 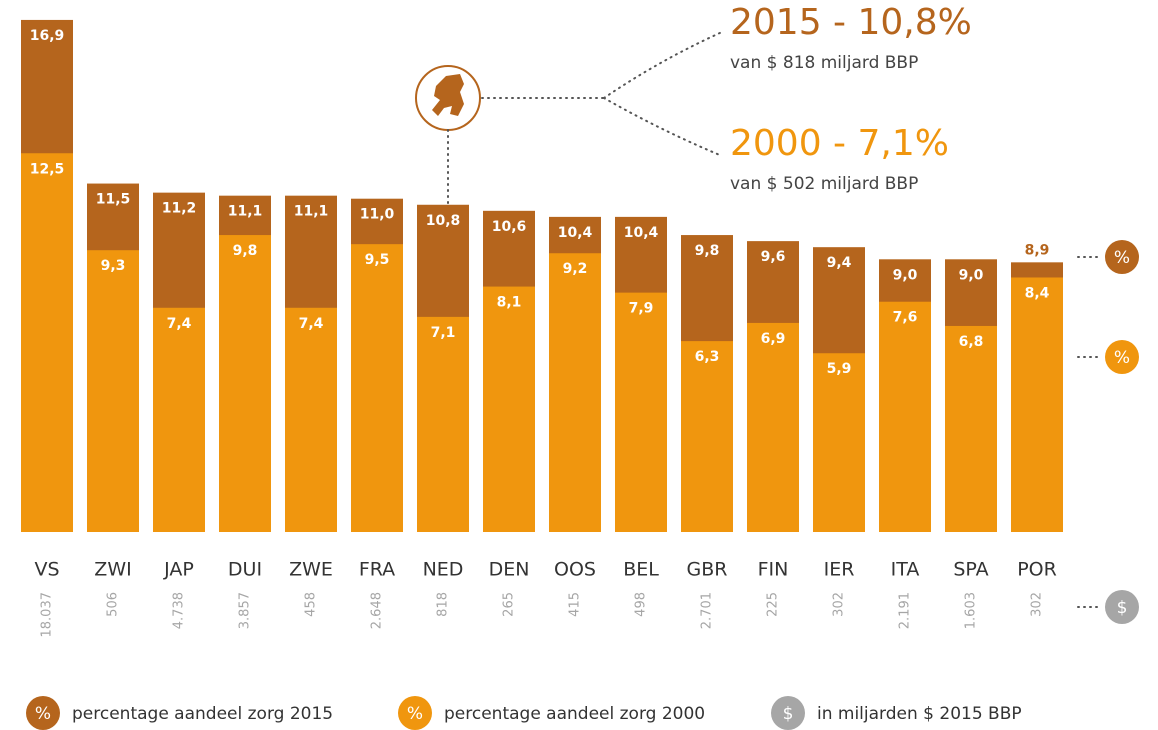 What do you see at coordinates (1037, 570) in the screenshot?
I see `x-tick-label: POR` at bounding box center [1037, 570].